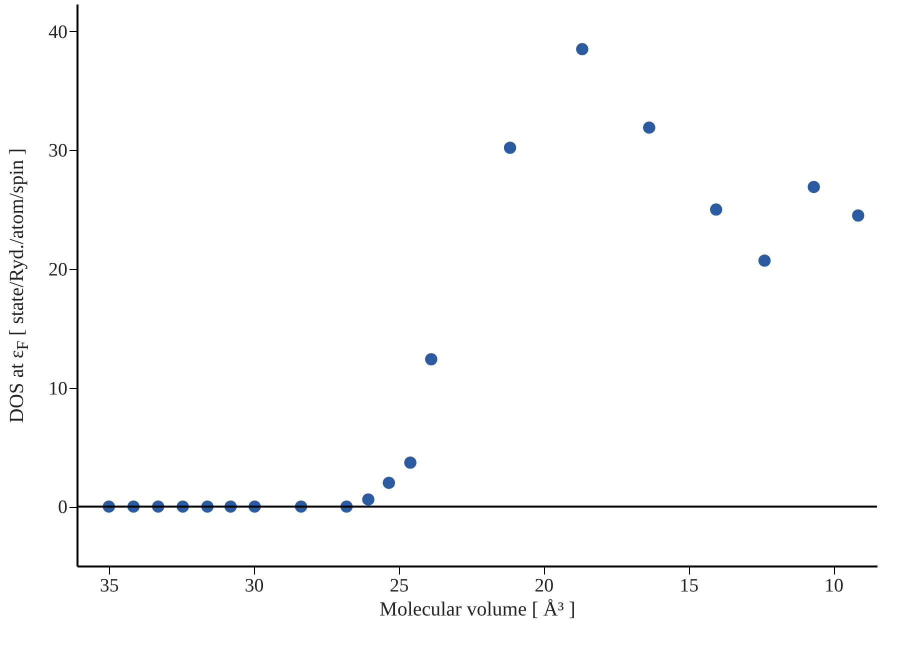  Describe the element at coordinates (63, 507) in the screenshot. I see `y-tick-label: 0` at that location.